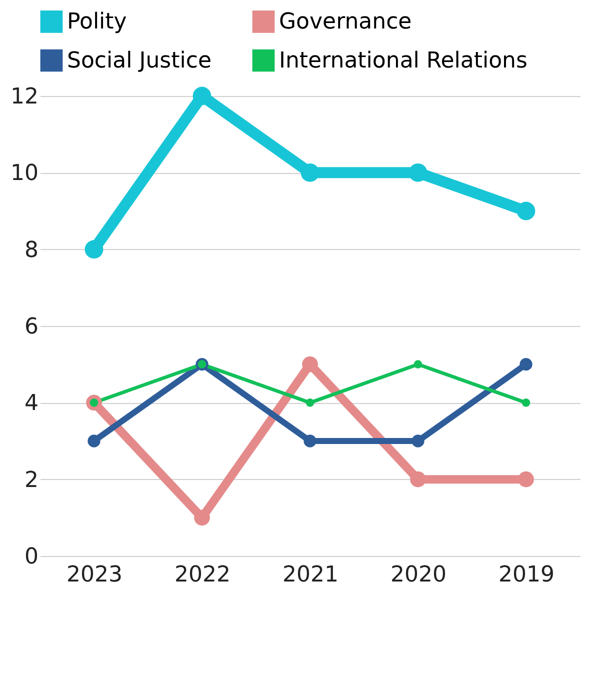 The image size is (610, 685). What do you see at coordinates (202, 575) in the screenshot?
I see `x-tick-label: 2022` at bounding box center [202, 575].